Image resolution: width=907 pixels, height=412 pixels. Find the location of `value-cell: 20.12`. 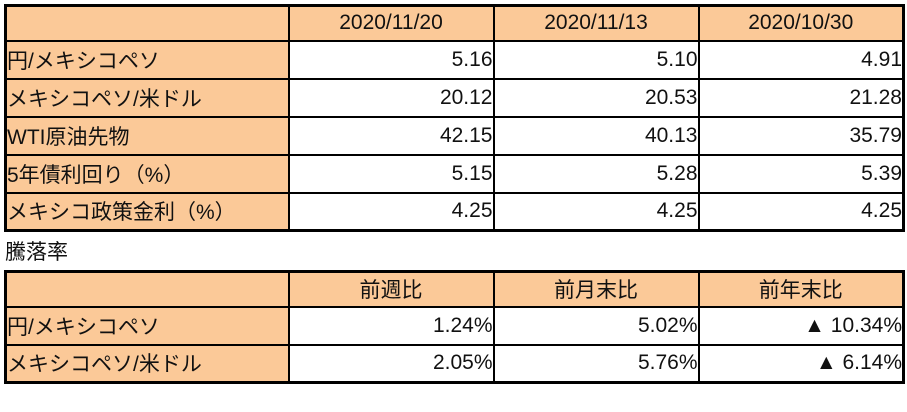

value-cell: 20.12 is located at coordinates (391, 97).